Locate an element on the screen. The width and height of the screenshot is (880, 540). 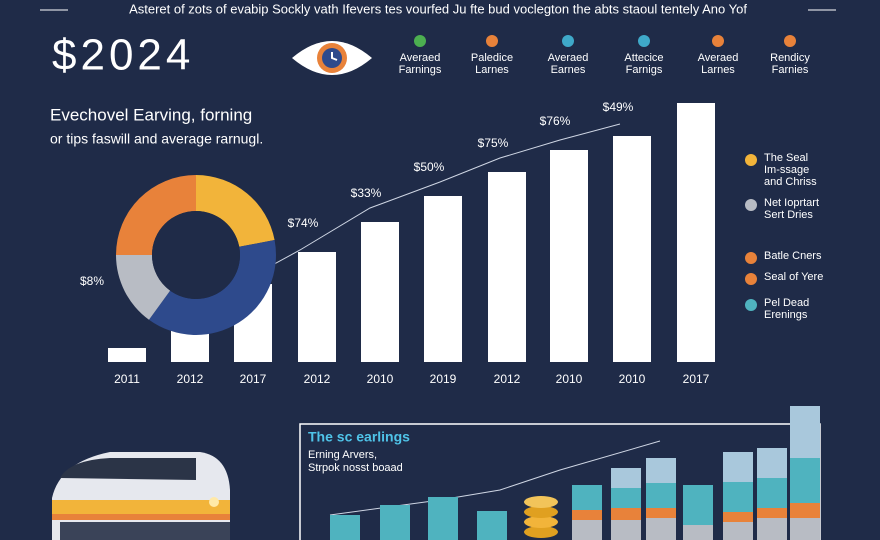
stacked-title: The sc earlings is located at coordinates (359, 437).